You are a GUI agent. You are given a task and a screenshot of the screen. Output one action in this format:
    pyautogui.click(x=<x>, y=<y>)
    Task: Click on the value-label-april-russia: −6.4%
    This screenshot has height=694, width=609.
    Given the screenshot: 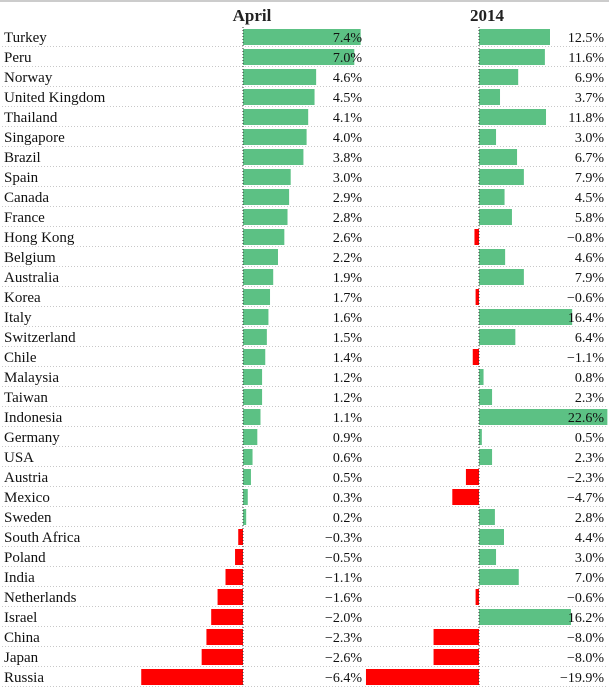 What is the action you would take?
    pyautogui.click(x=343, y=678)
    